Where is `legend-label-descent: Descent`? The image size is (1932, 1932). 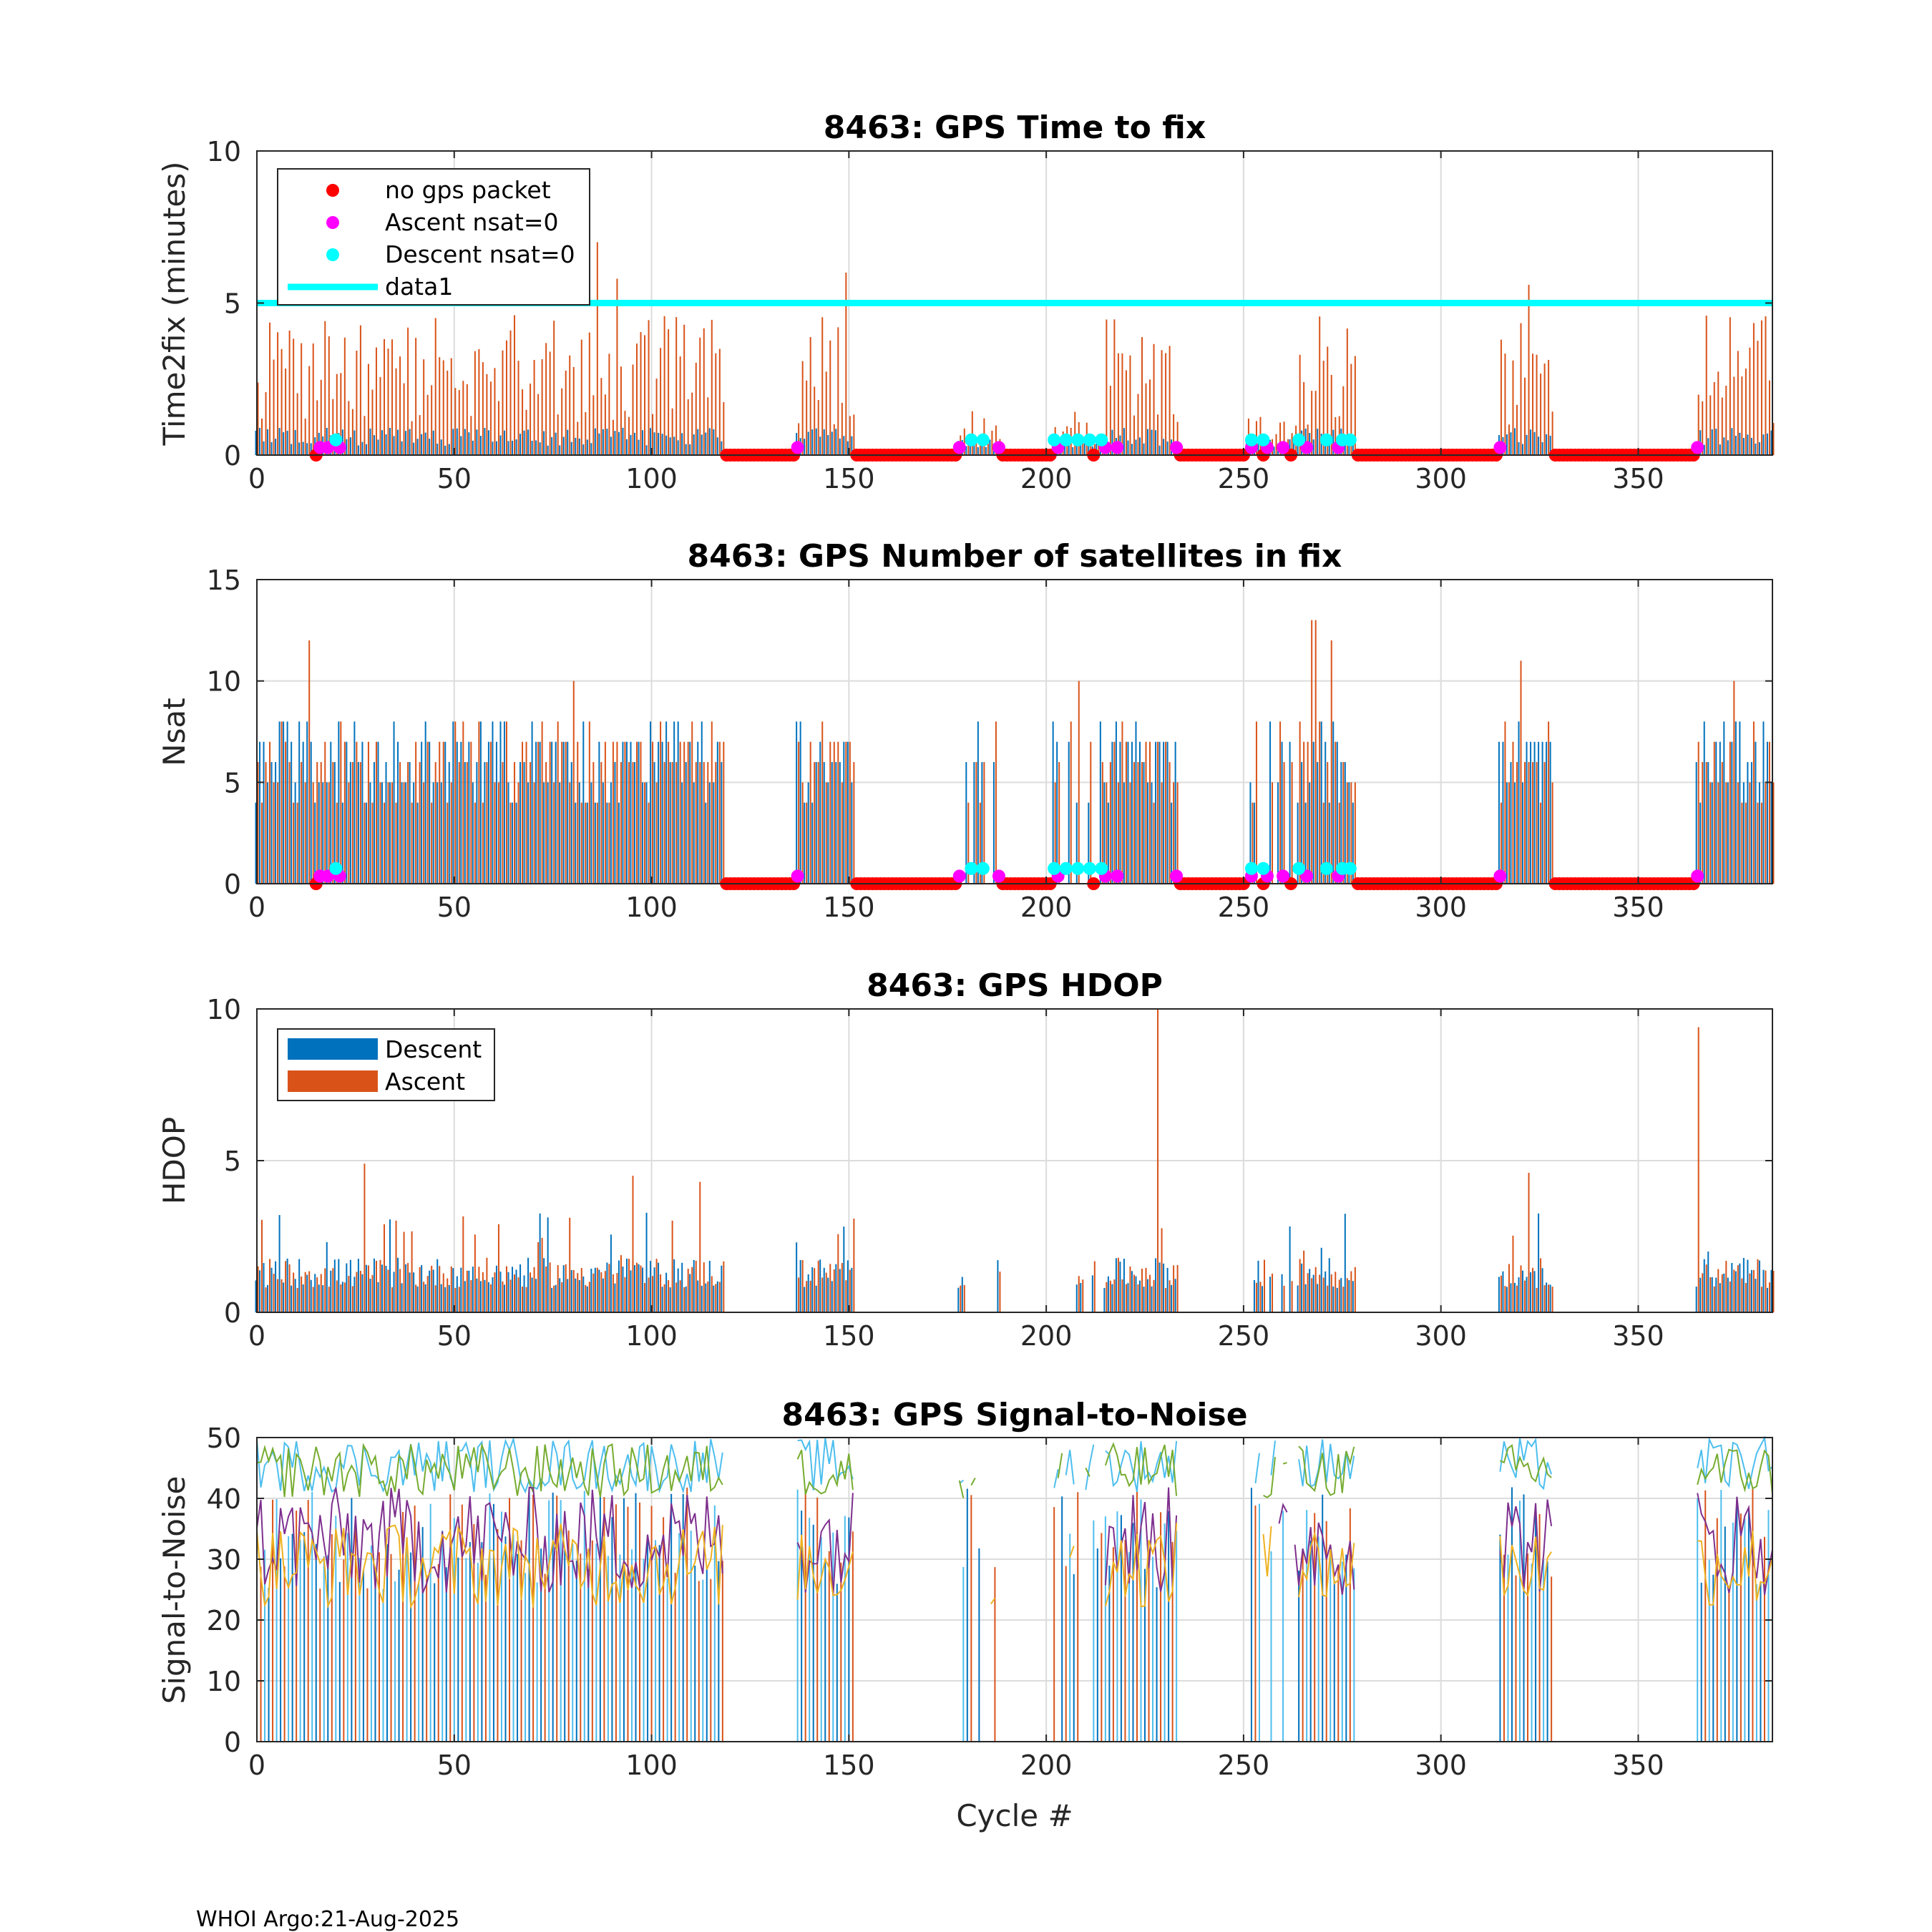
legend-label-descent: Descent is located at coordinates (433, 1049).